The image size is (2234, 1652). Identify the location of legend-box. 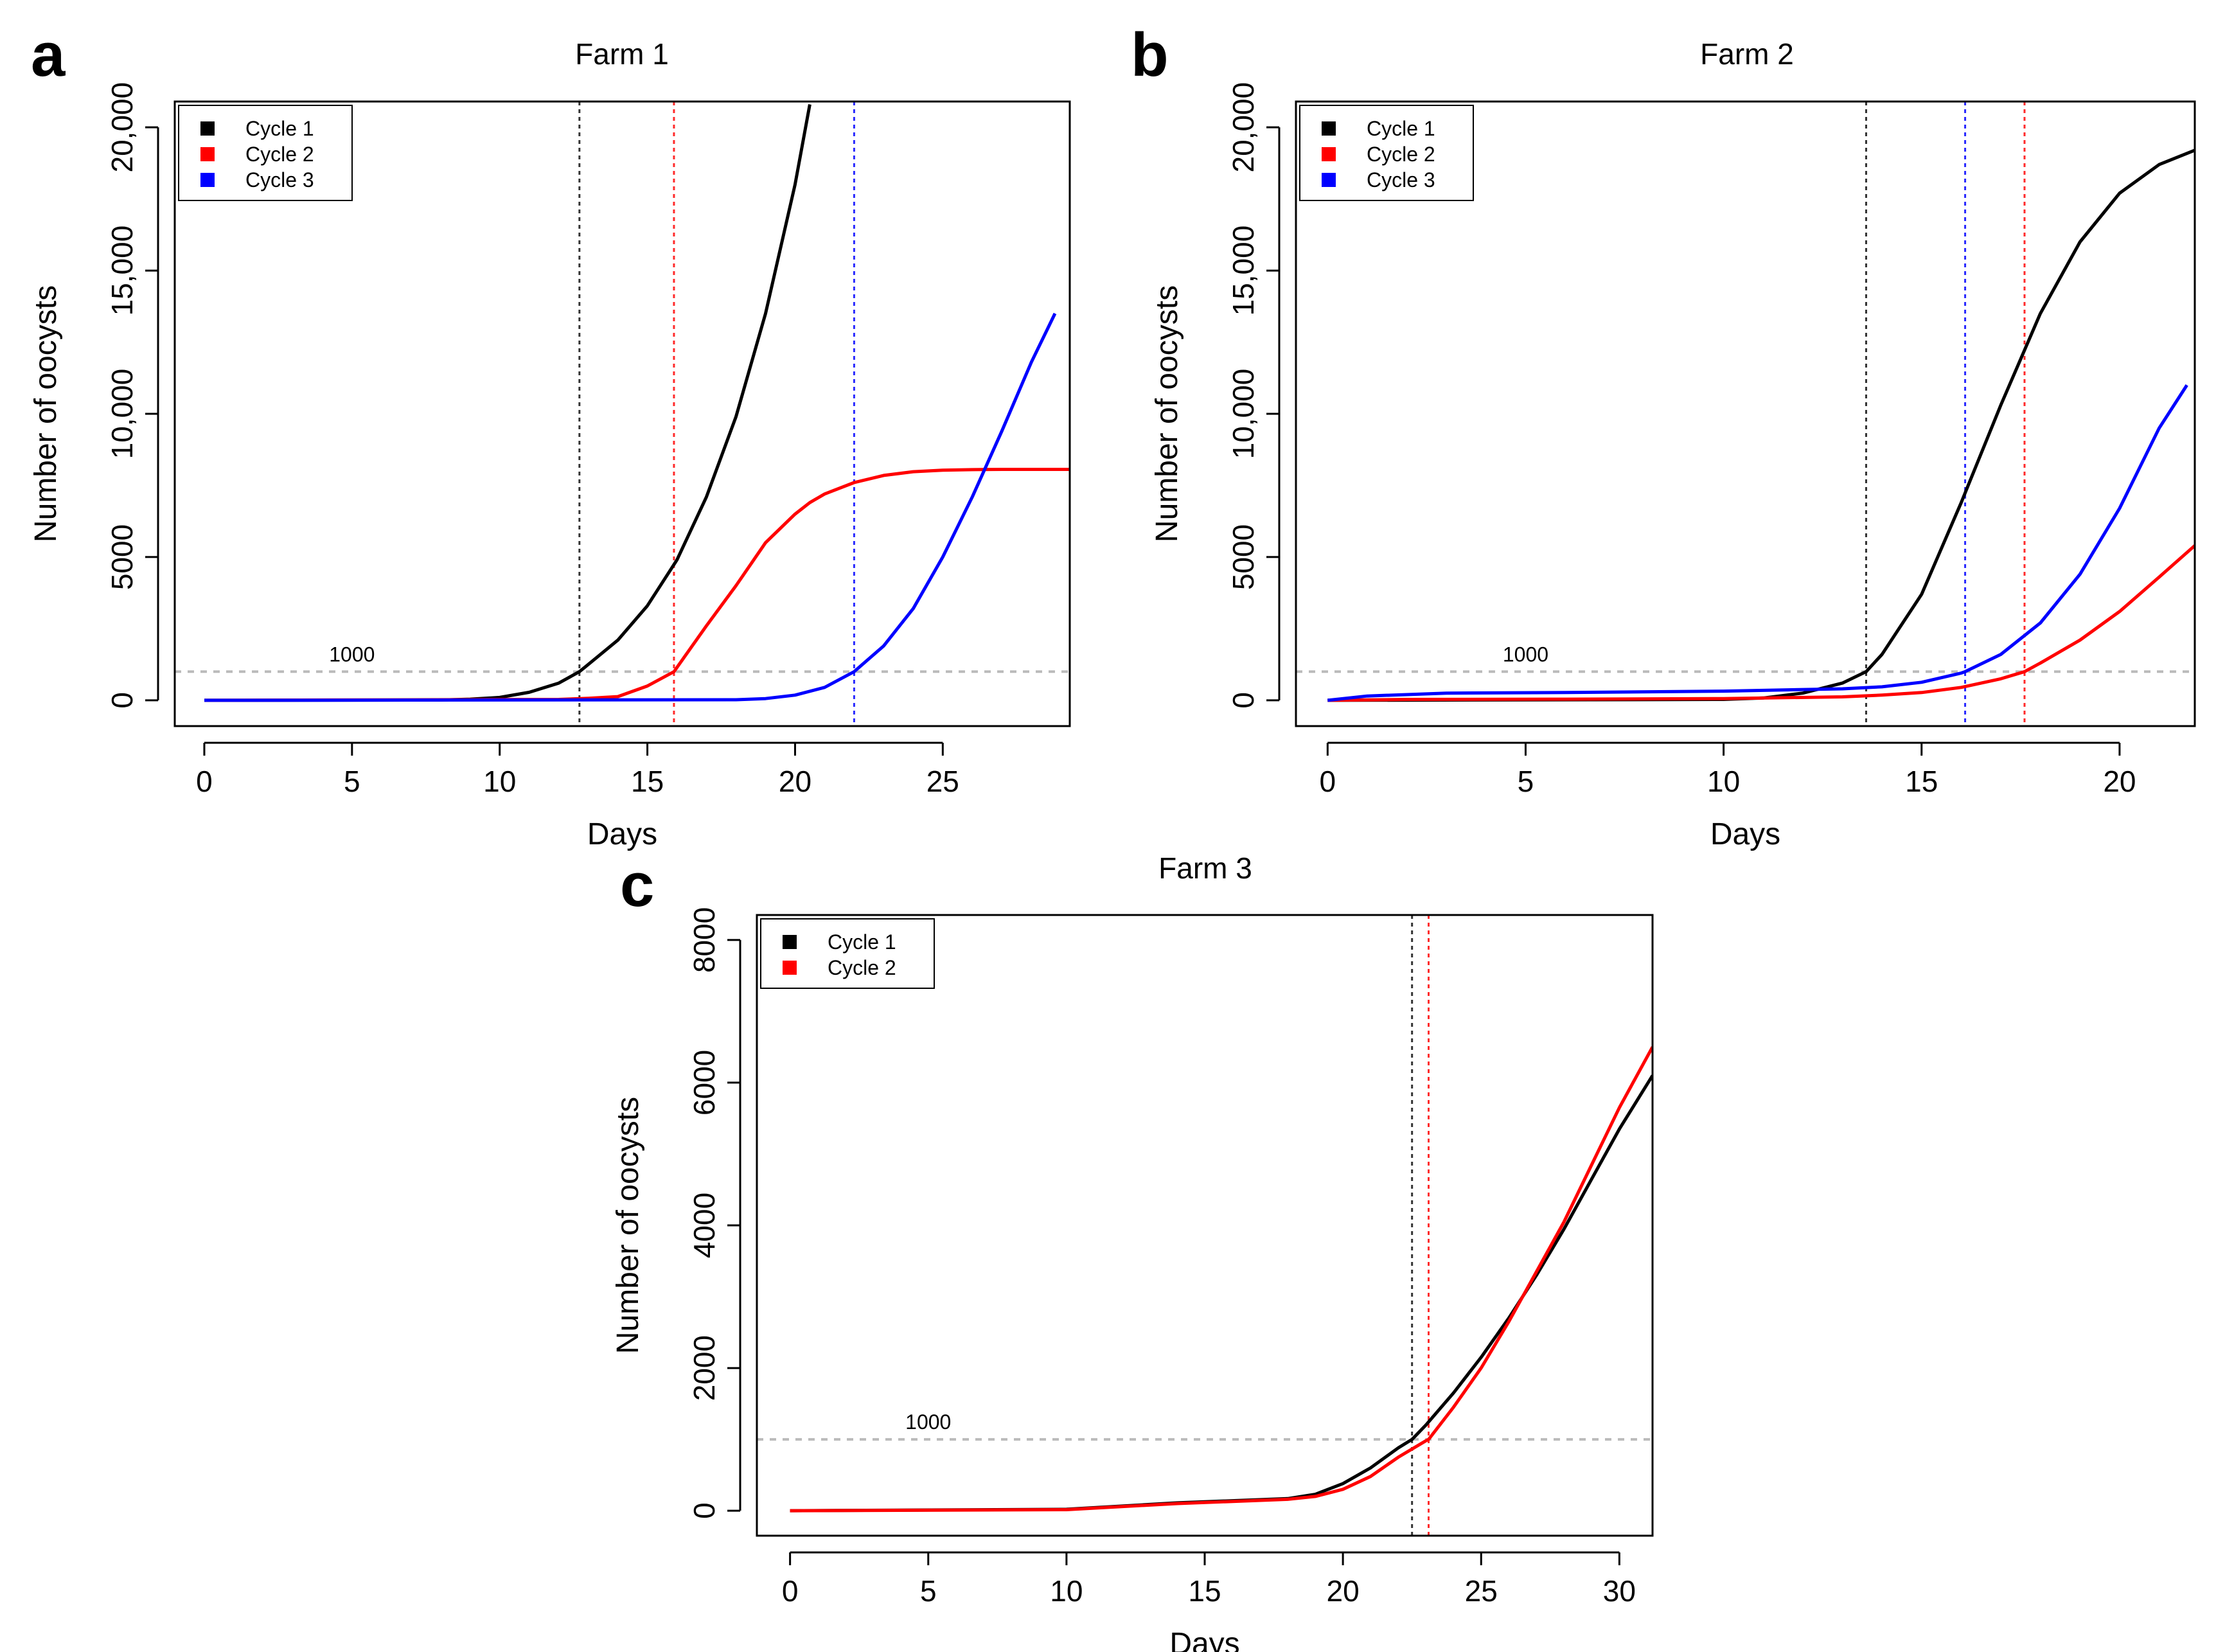
(848, 953).